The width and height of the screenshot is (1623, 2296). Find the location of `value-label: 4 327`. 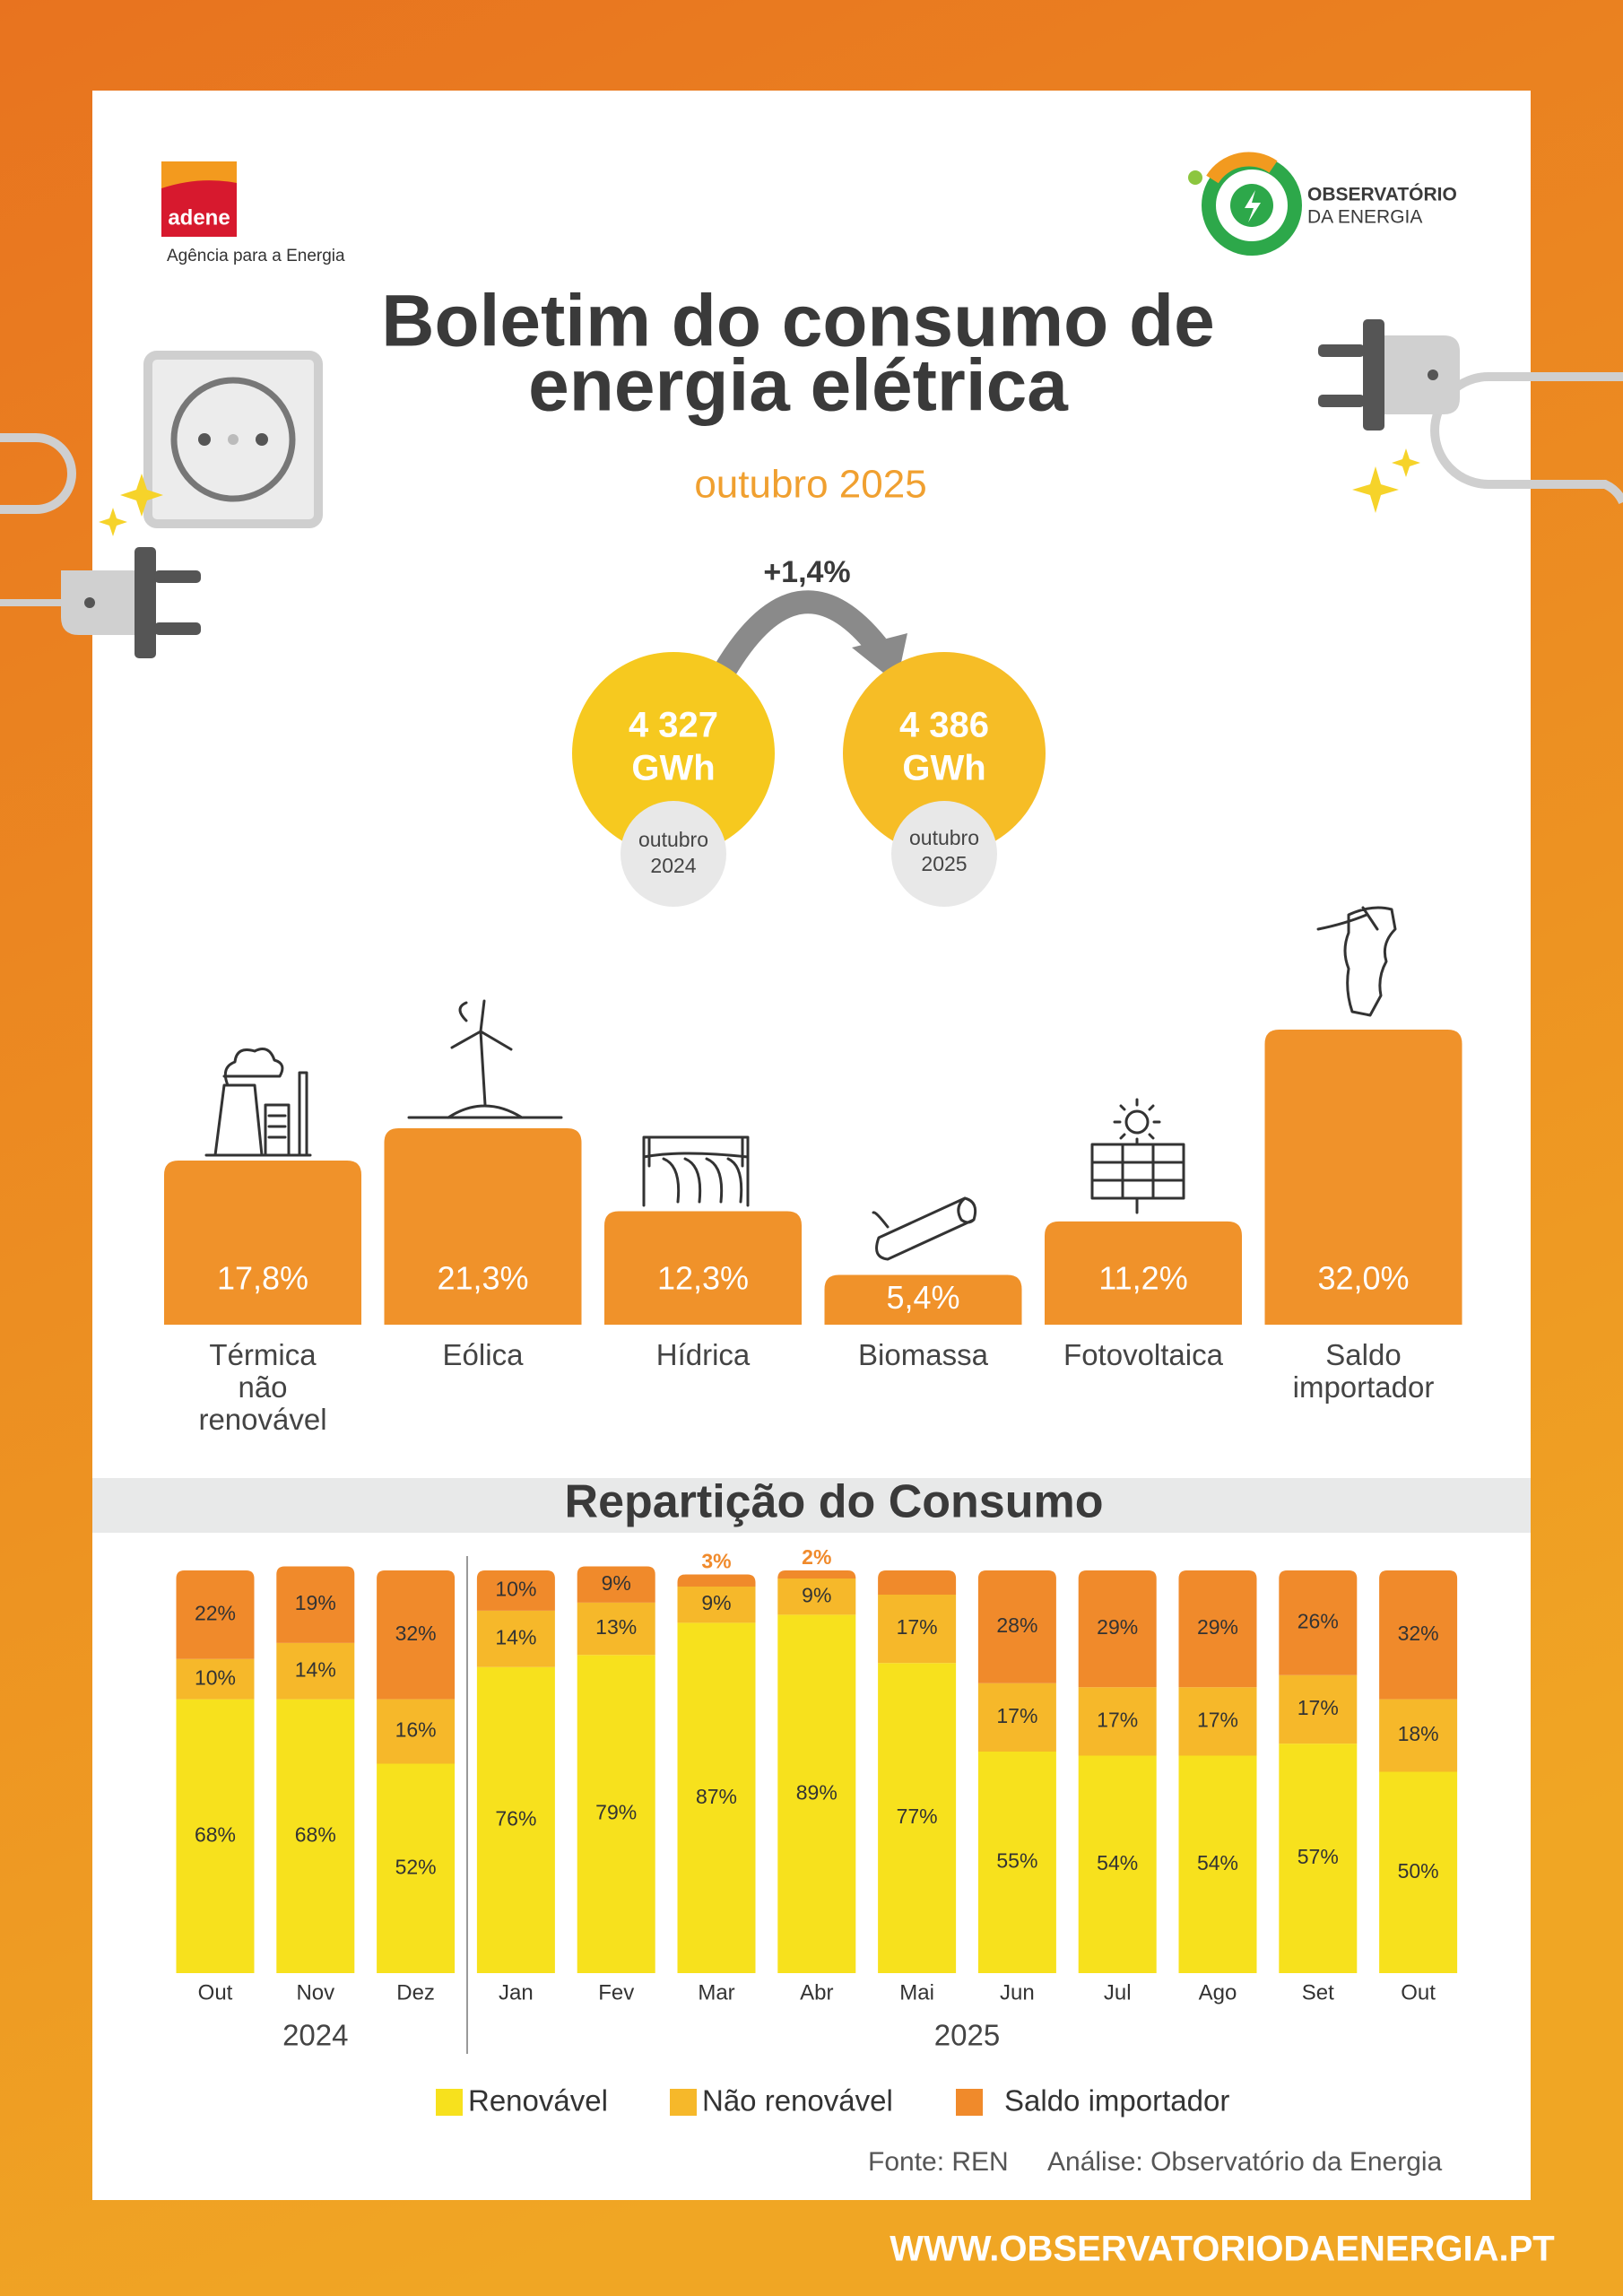

value-label: 4 327 is located at coordinates (673, 725).